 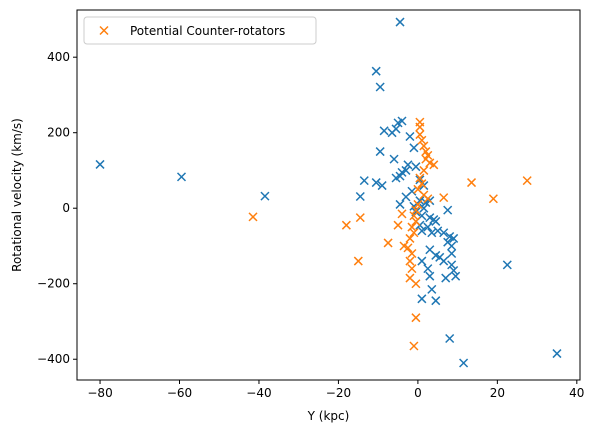 I want to click on y-tick-label: 0, so click(x=66, y=208).